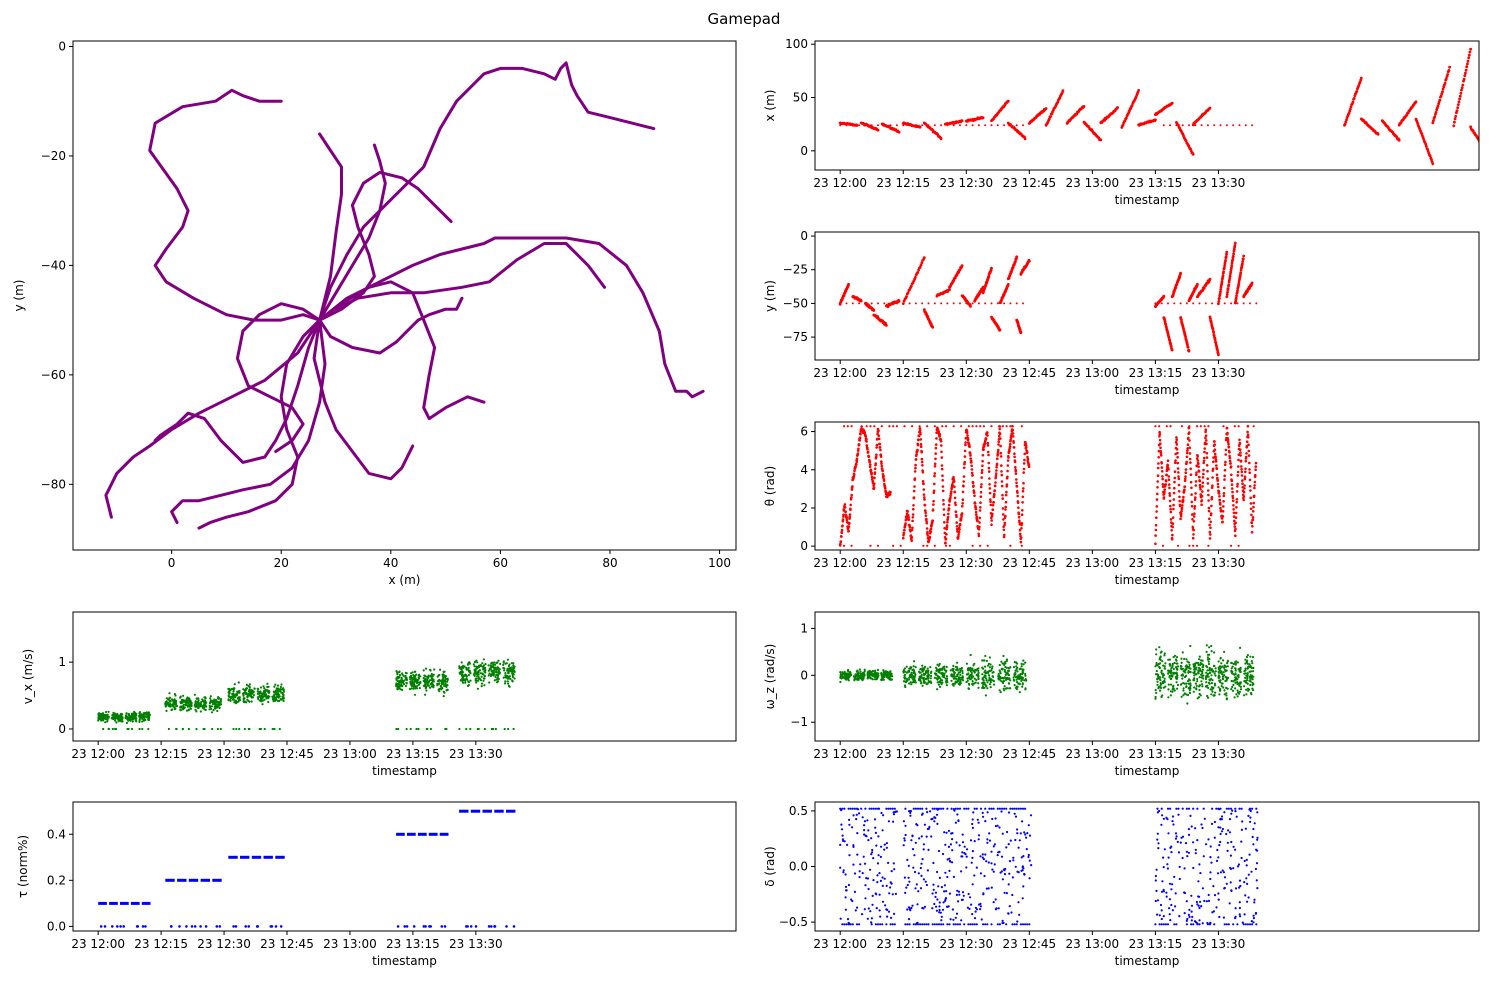 The width and height of the screenshot is (1489, 985). Describe the element at coordinates (928, 303) in the screenshot. I see `pose_y-baseline-dot` at that location.